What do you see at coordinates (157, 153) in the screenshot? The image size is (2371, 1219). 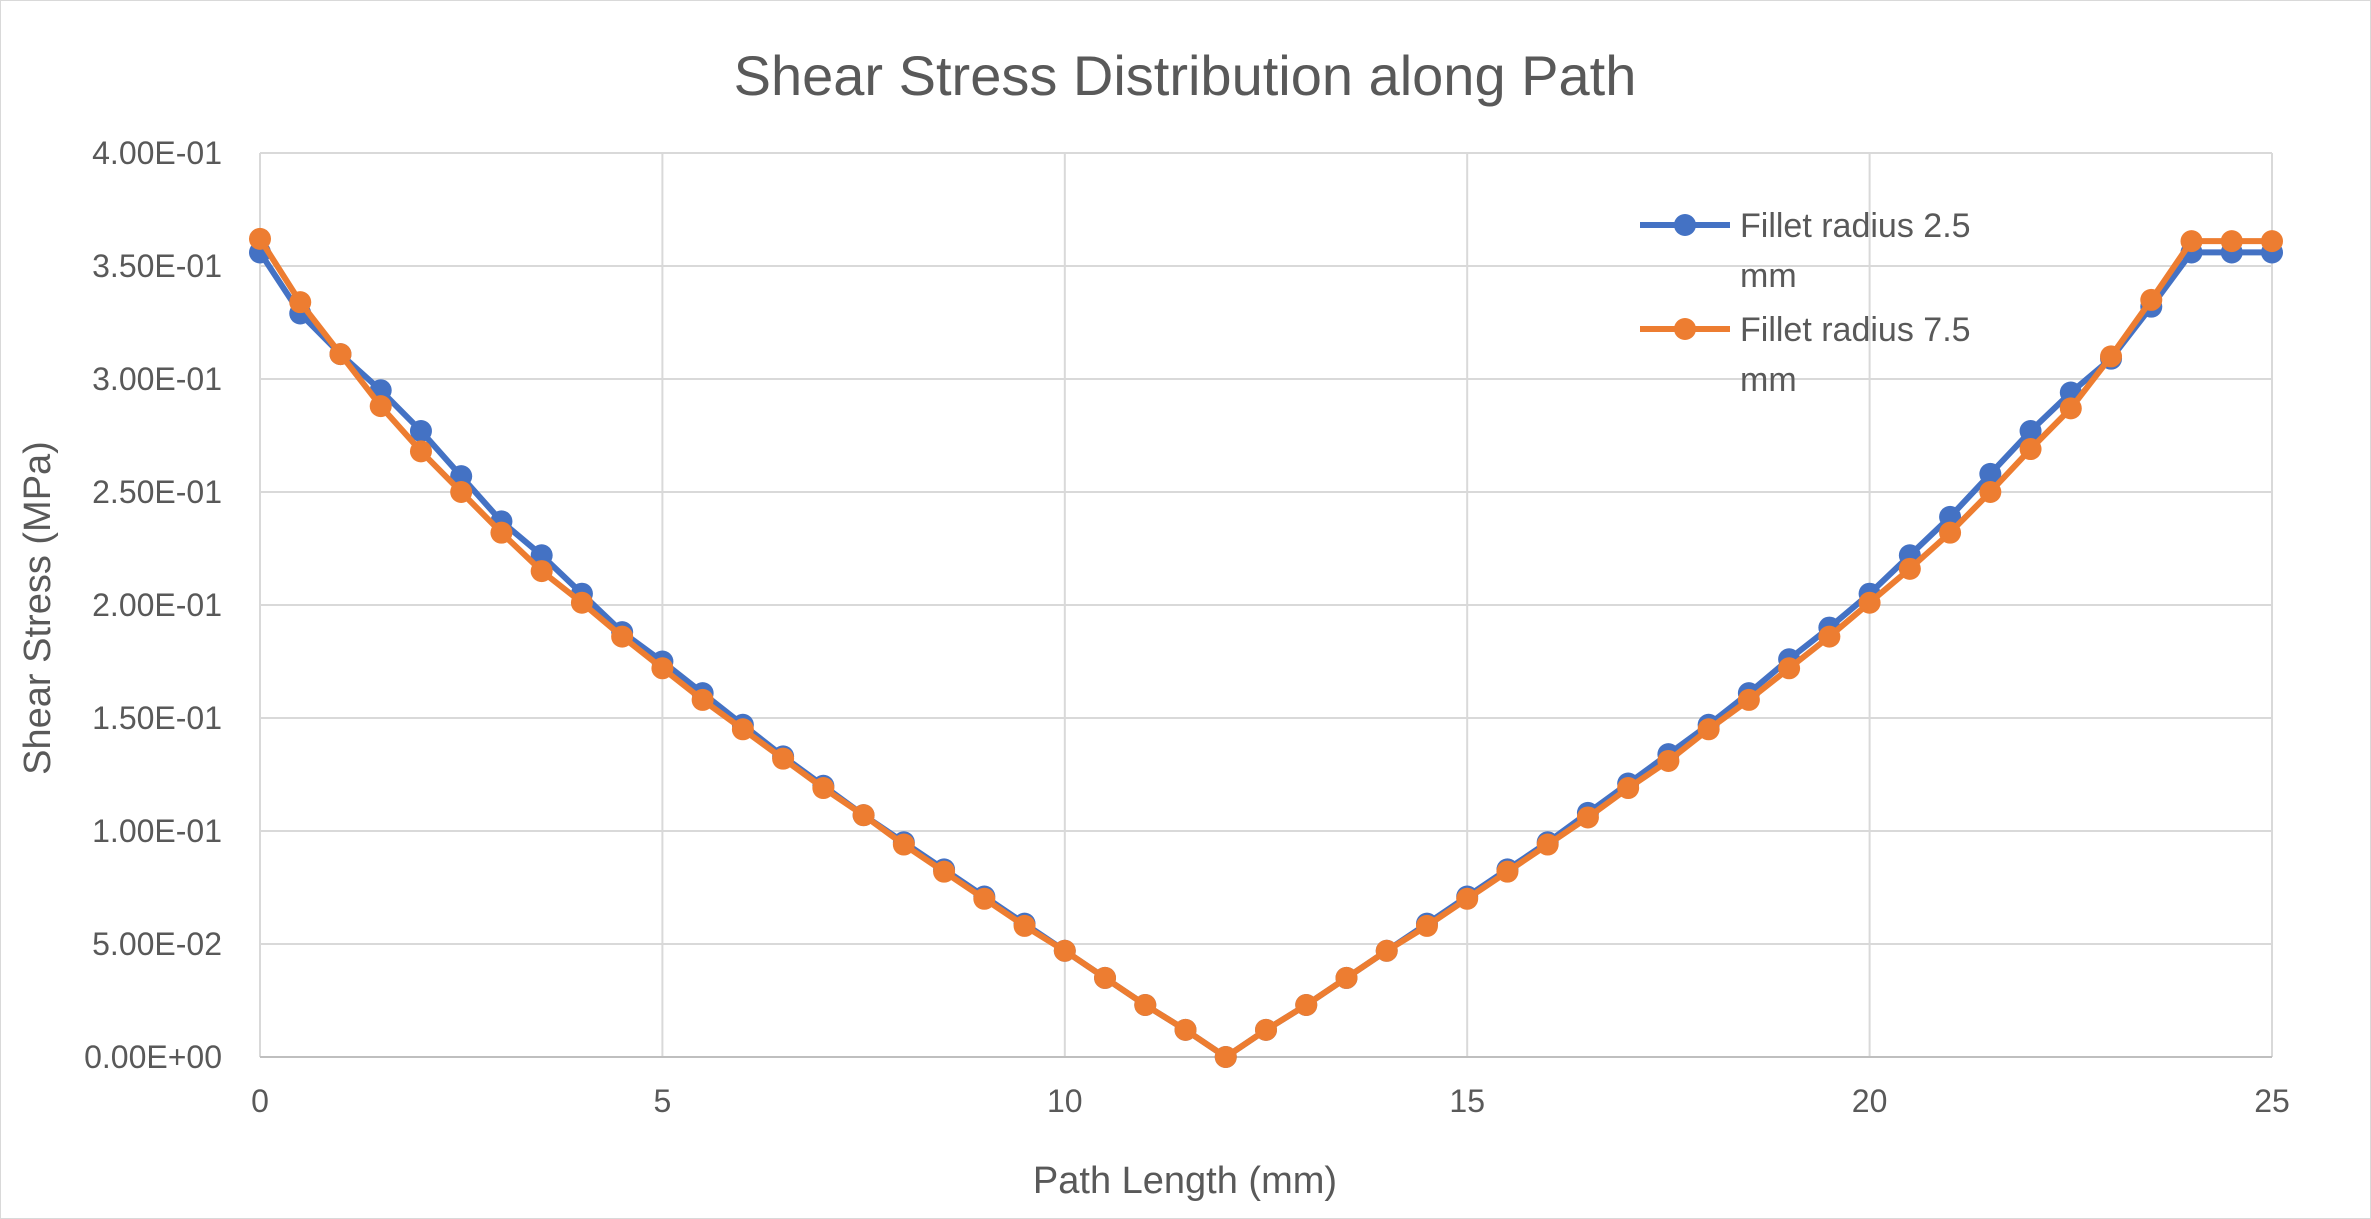 I see `y-tick-label: 4.00E-01` at bounding box center [157, 153].